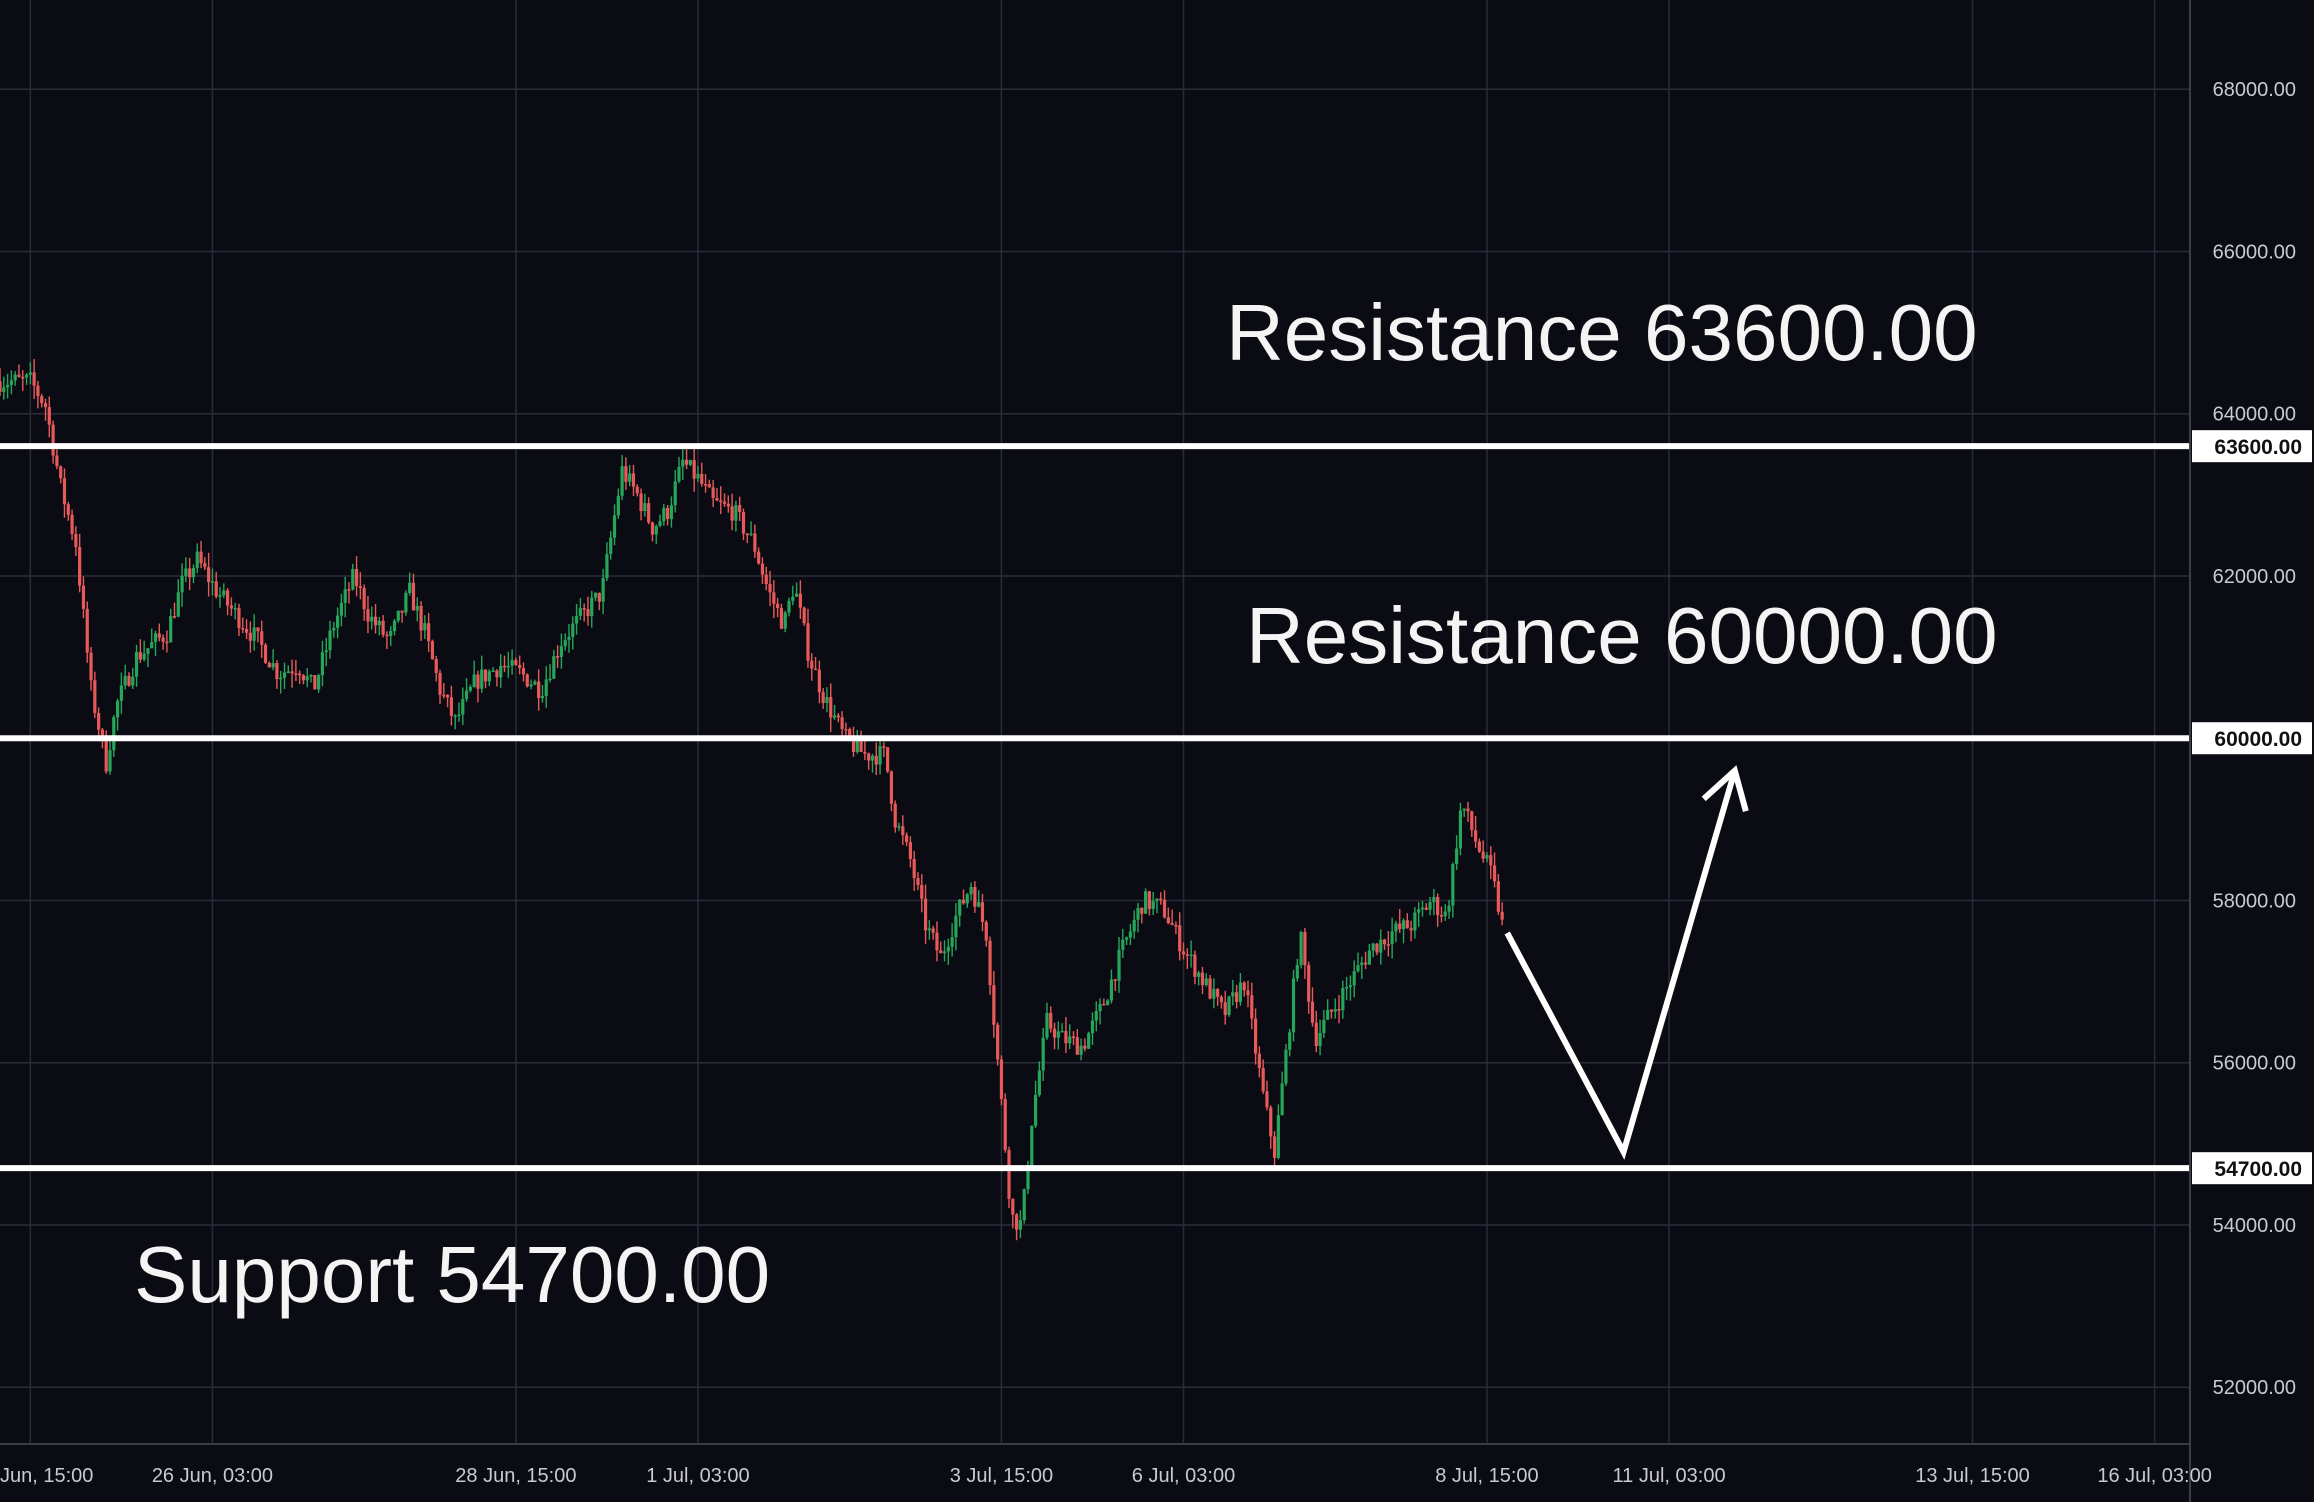 This screenshot has width=2314, height=1502. Describe the element at coordinates (2258, 1169) in the screenshot. I see `level-label-text: 54700.00` at that location.